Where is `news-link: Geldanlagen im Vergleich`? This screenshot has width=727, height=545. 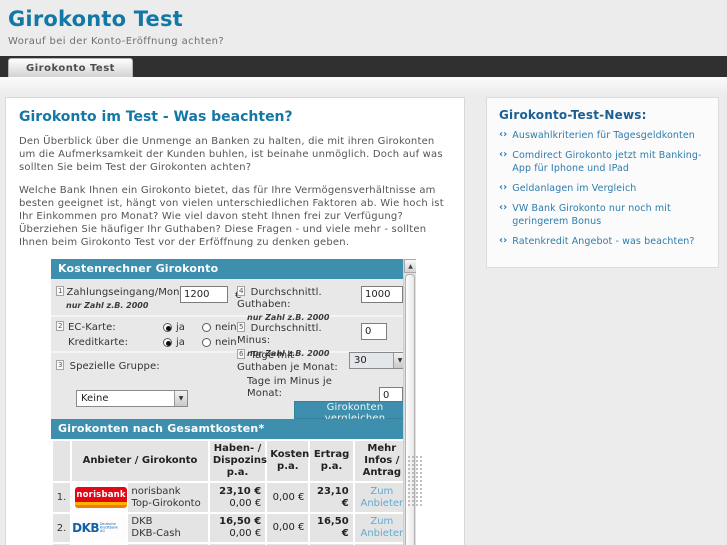 news-link: Geldanlagen im Vergleich is located at coordinates (574, 188).